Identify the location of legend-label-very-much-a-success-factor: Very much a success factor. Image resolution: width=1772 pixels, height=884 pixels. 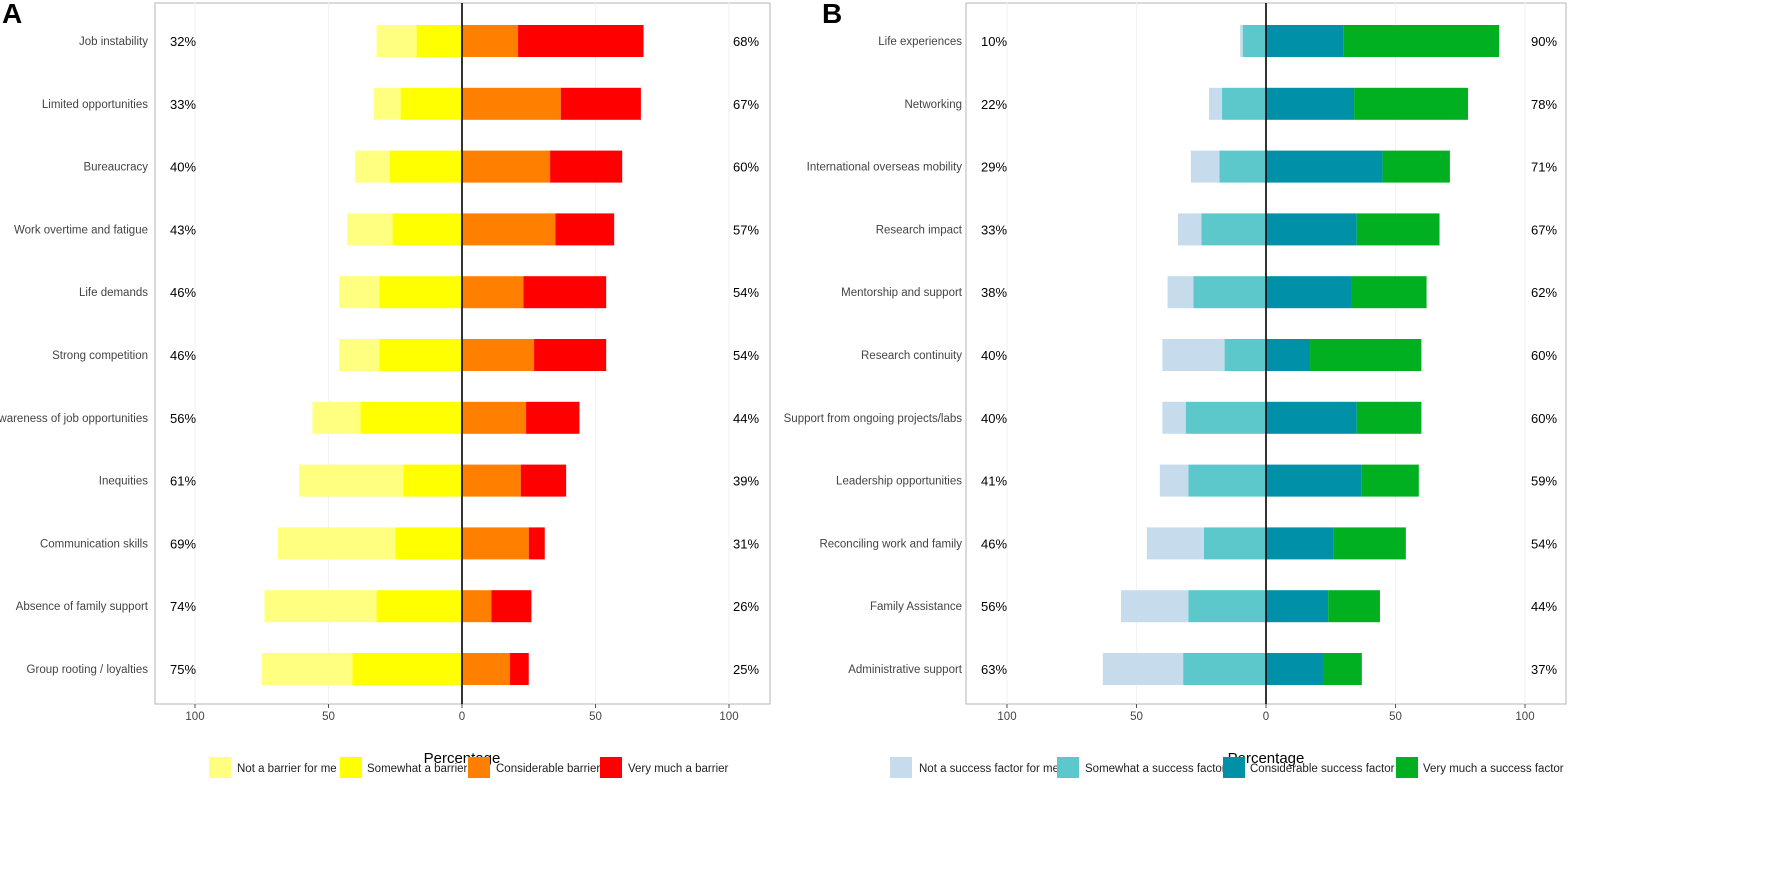
(1493, 769).